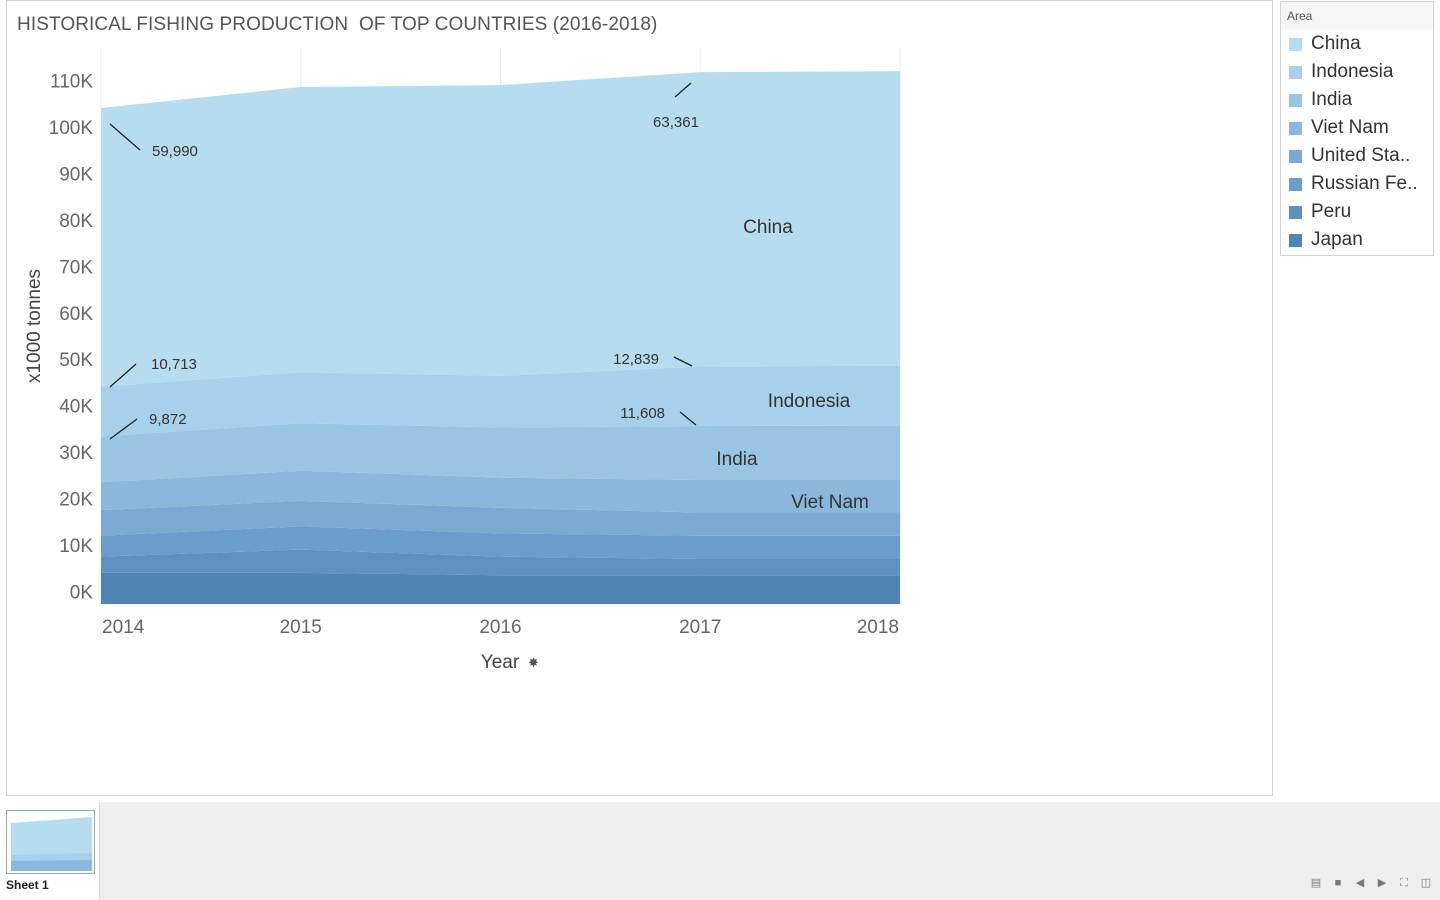 Image resolution: width=1440 pixels, height=900 pixels. What do you see at coordinates (76, 221) in the screenshot?
I see `y-tick-label: 80K` at bounding box center [76, 221].